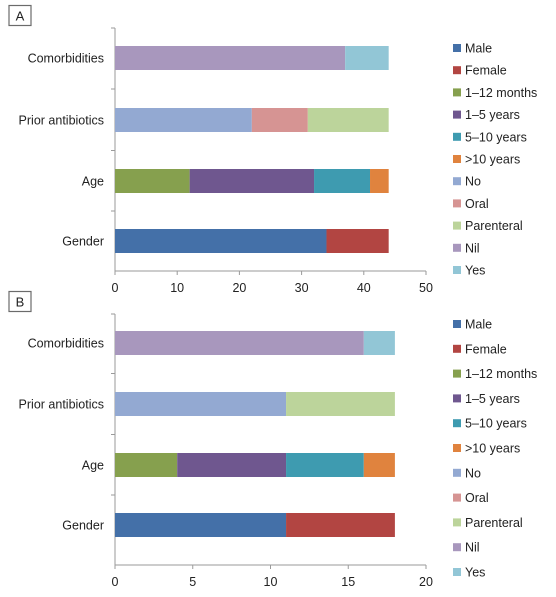 The image size is (556, 597). I want to click on x-tick-label: 5, so click(192, 582).